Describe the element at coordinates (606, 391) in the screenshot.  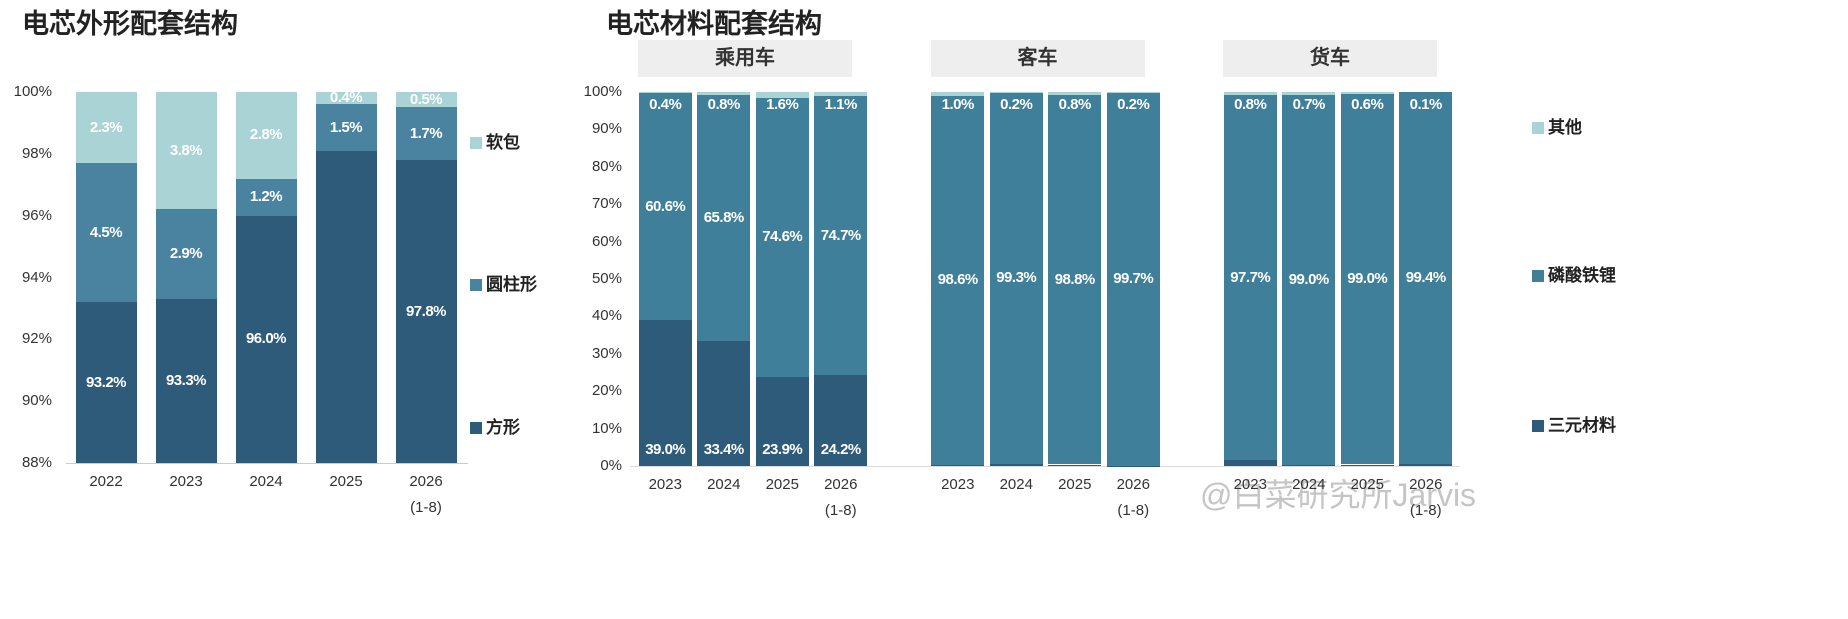
I see `y-tick-label: 20%` at that location.